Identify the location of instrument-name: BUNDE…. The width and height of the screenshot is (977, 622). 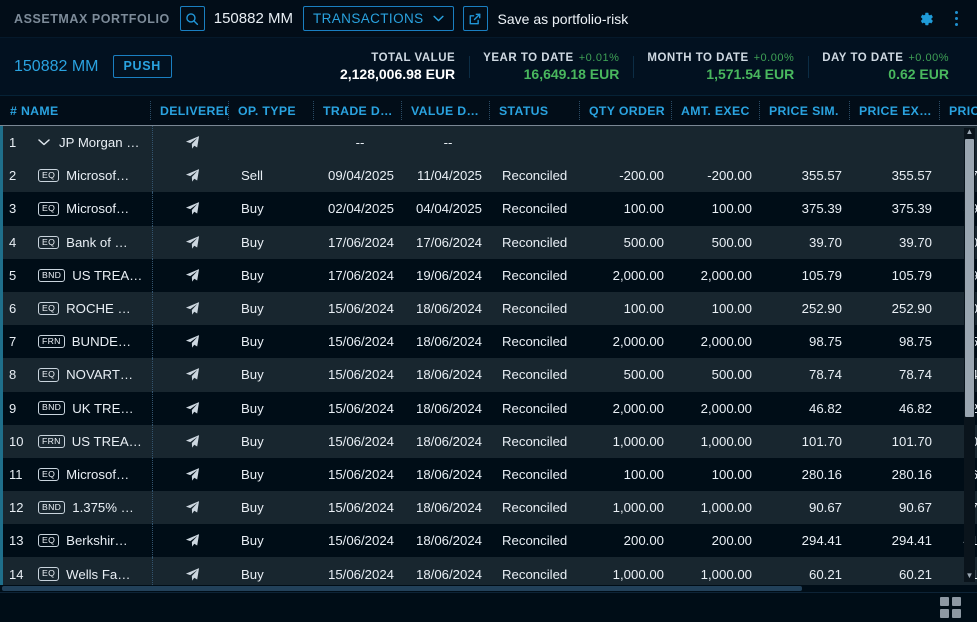
(101, 342).